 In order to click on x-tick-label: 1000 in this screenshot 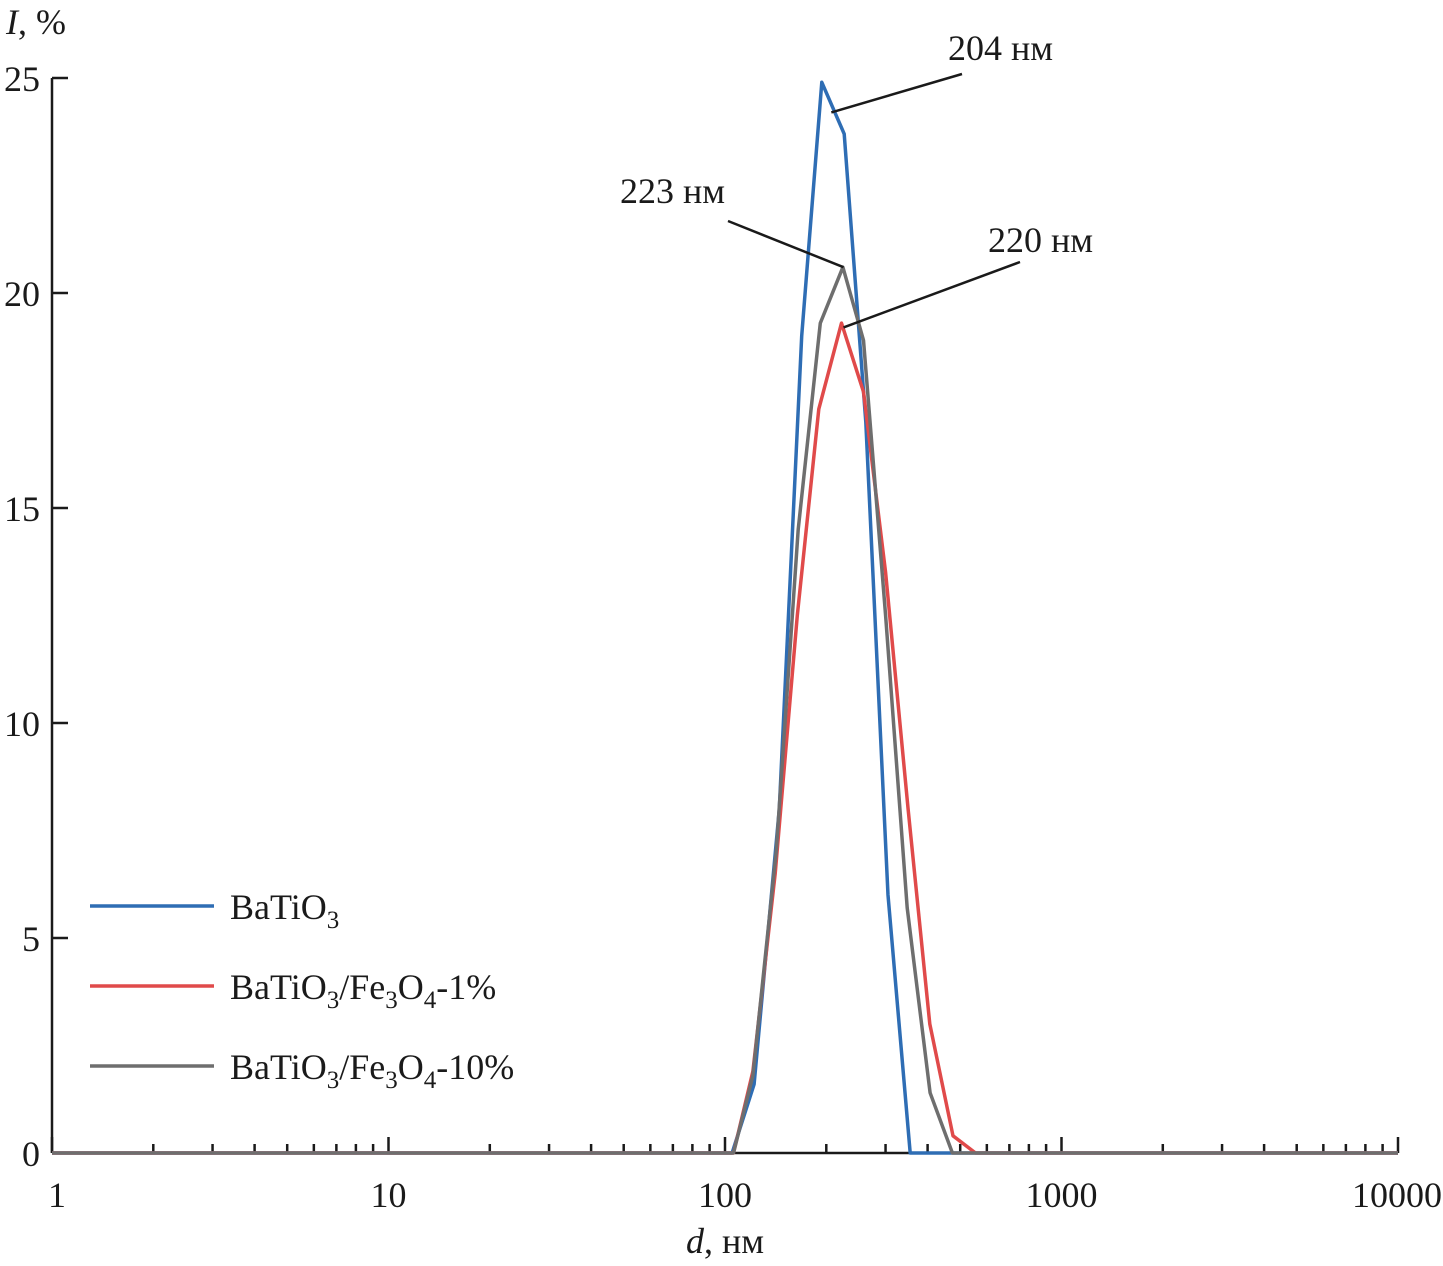, I will do `click(1062, 1195)`.